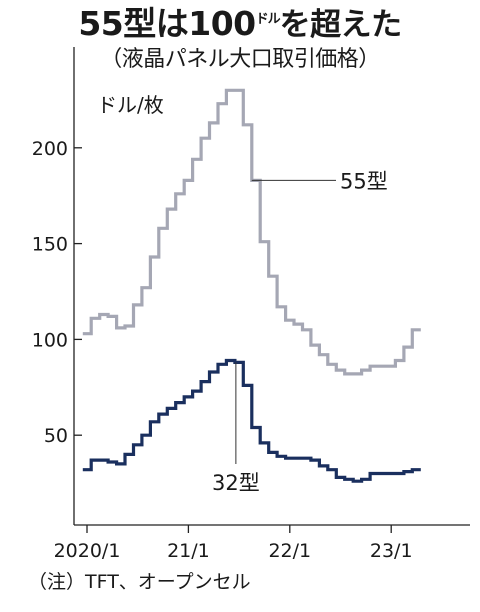 Image resolution: width=480 pixels, height=612 pixels. I want to click on series-32-label: 32型, so click(236, 483).